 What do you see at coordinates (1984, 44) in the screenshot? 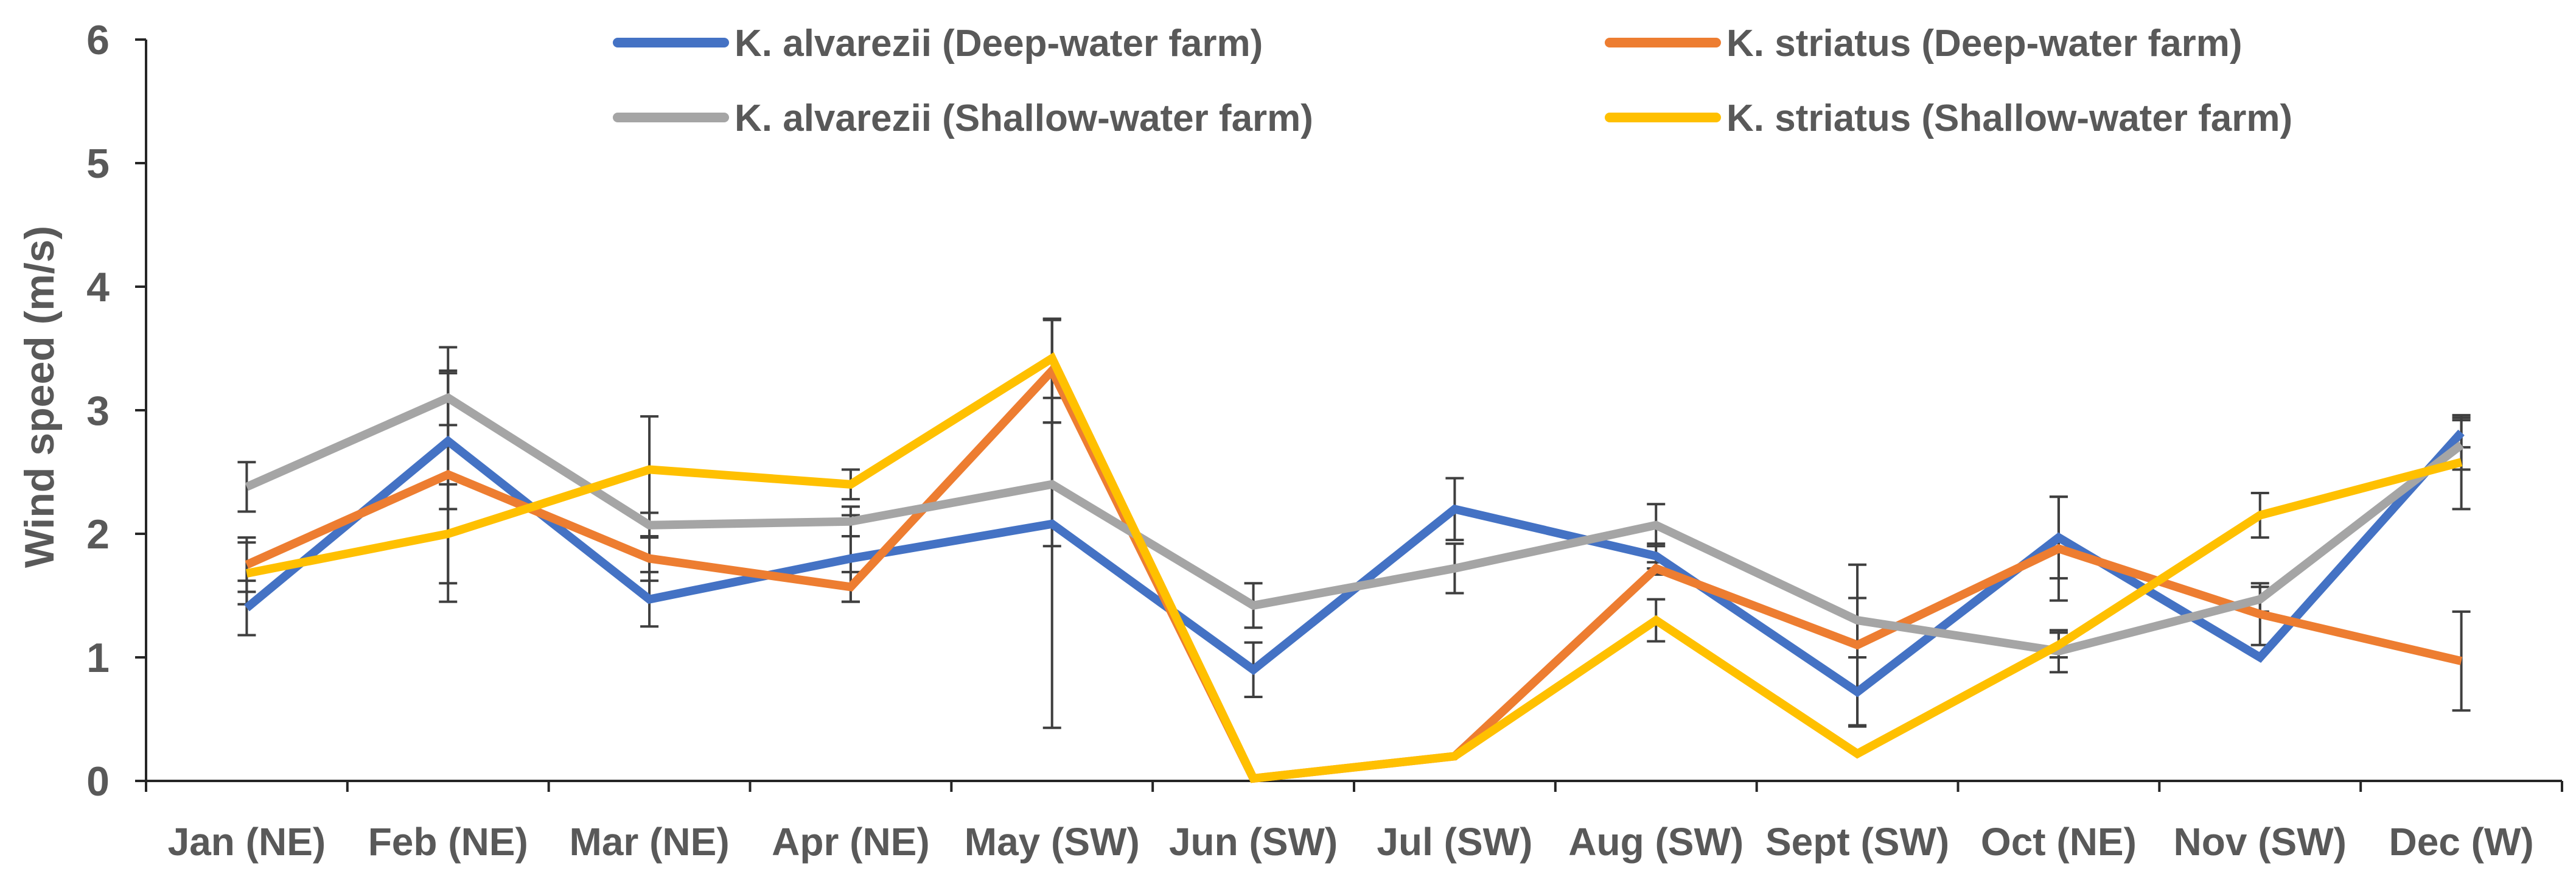
I see `legend-label: K. striatus (Deep-water farm)` at bounding box center [1984, 44].